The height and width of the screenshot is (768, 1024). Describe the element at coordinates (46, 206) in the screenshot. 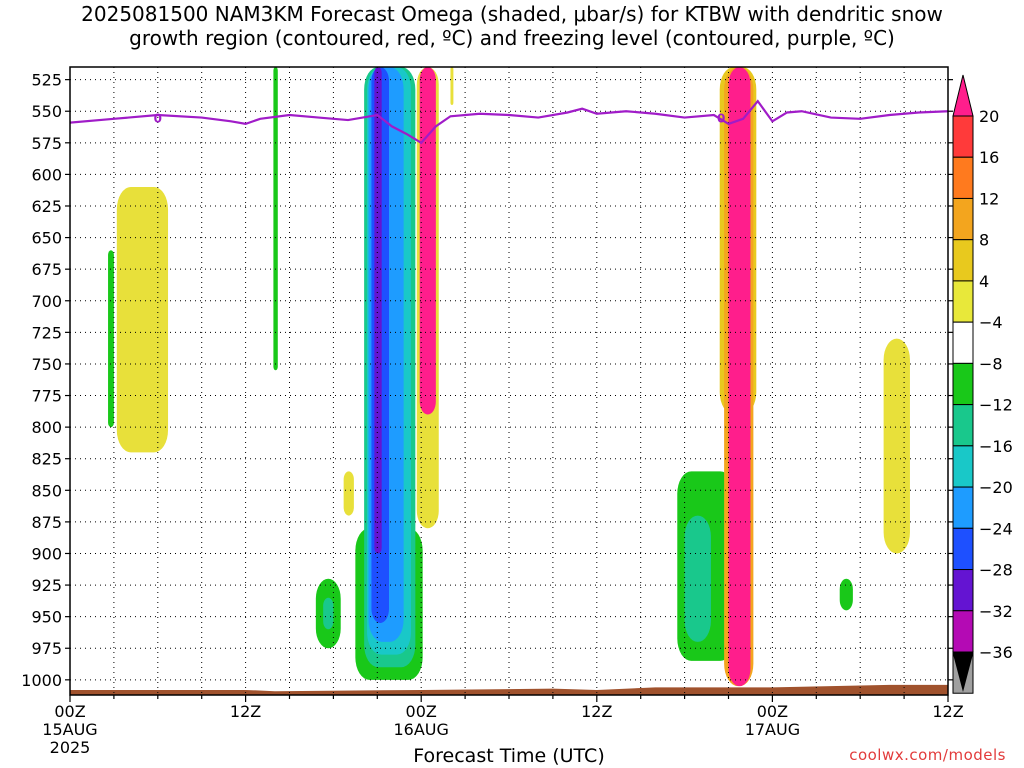

I see `y-tick-label-625: 625` at that location.